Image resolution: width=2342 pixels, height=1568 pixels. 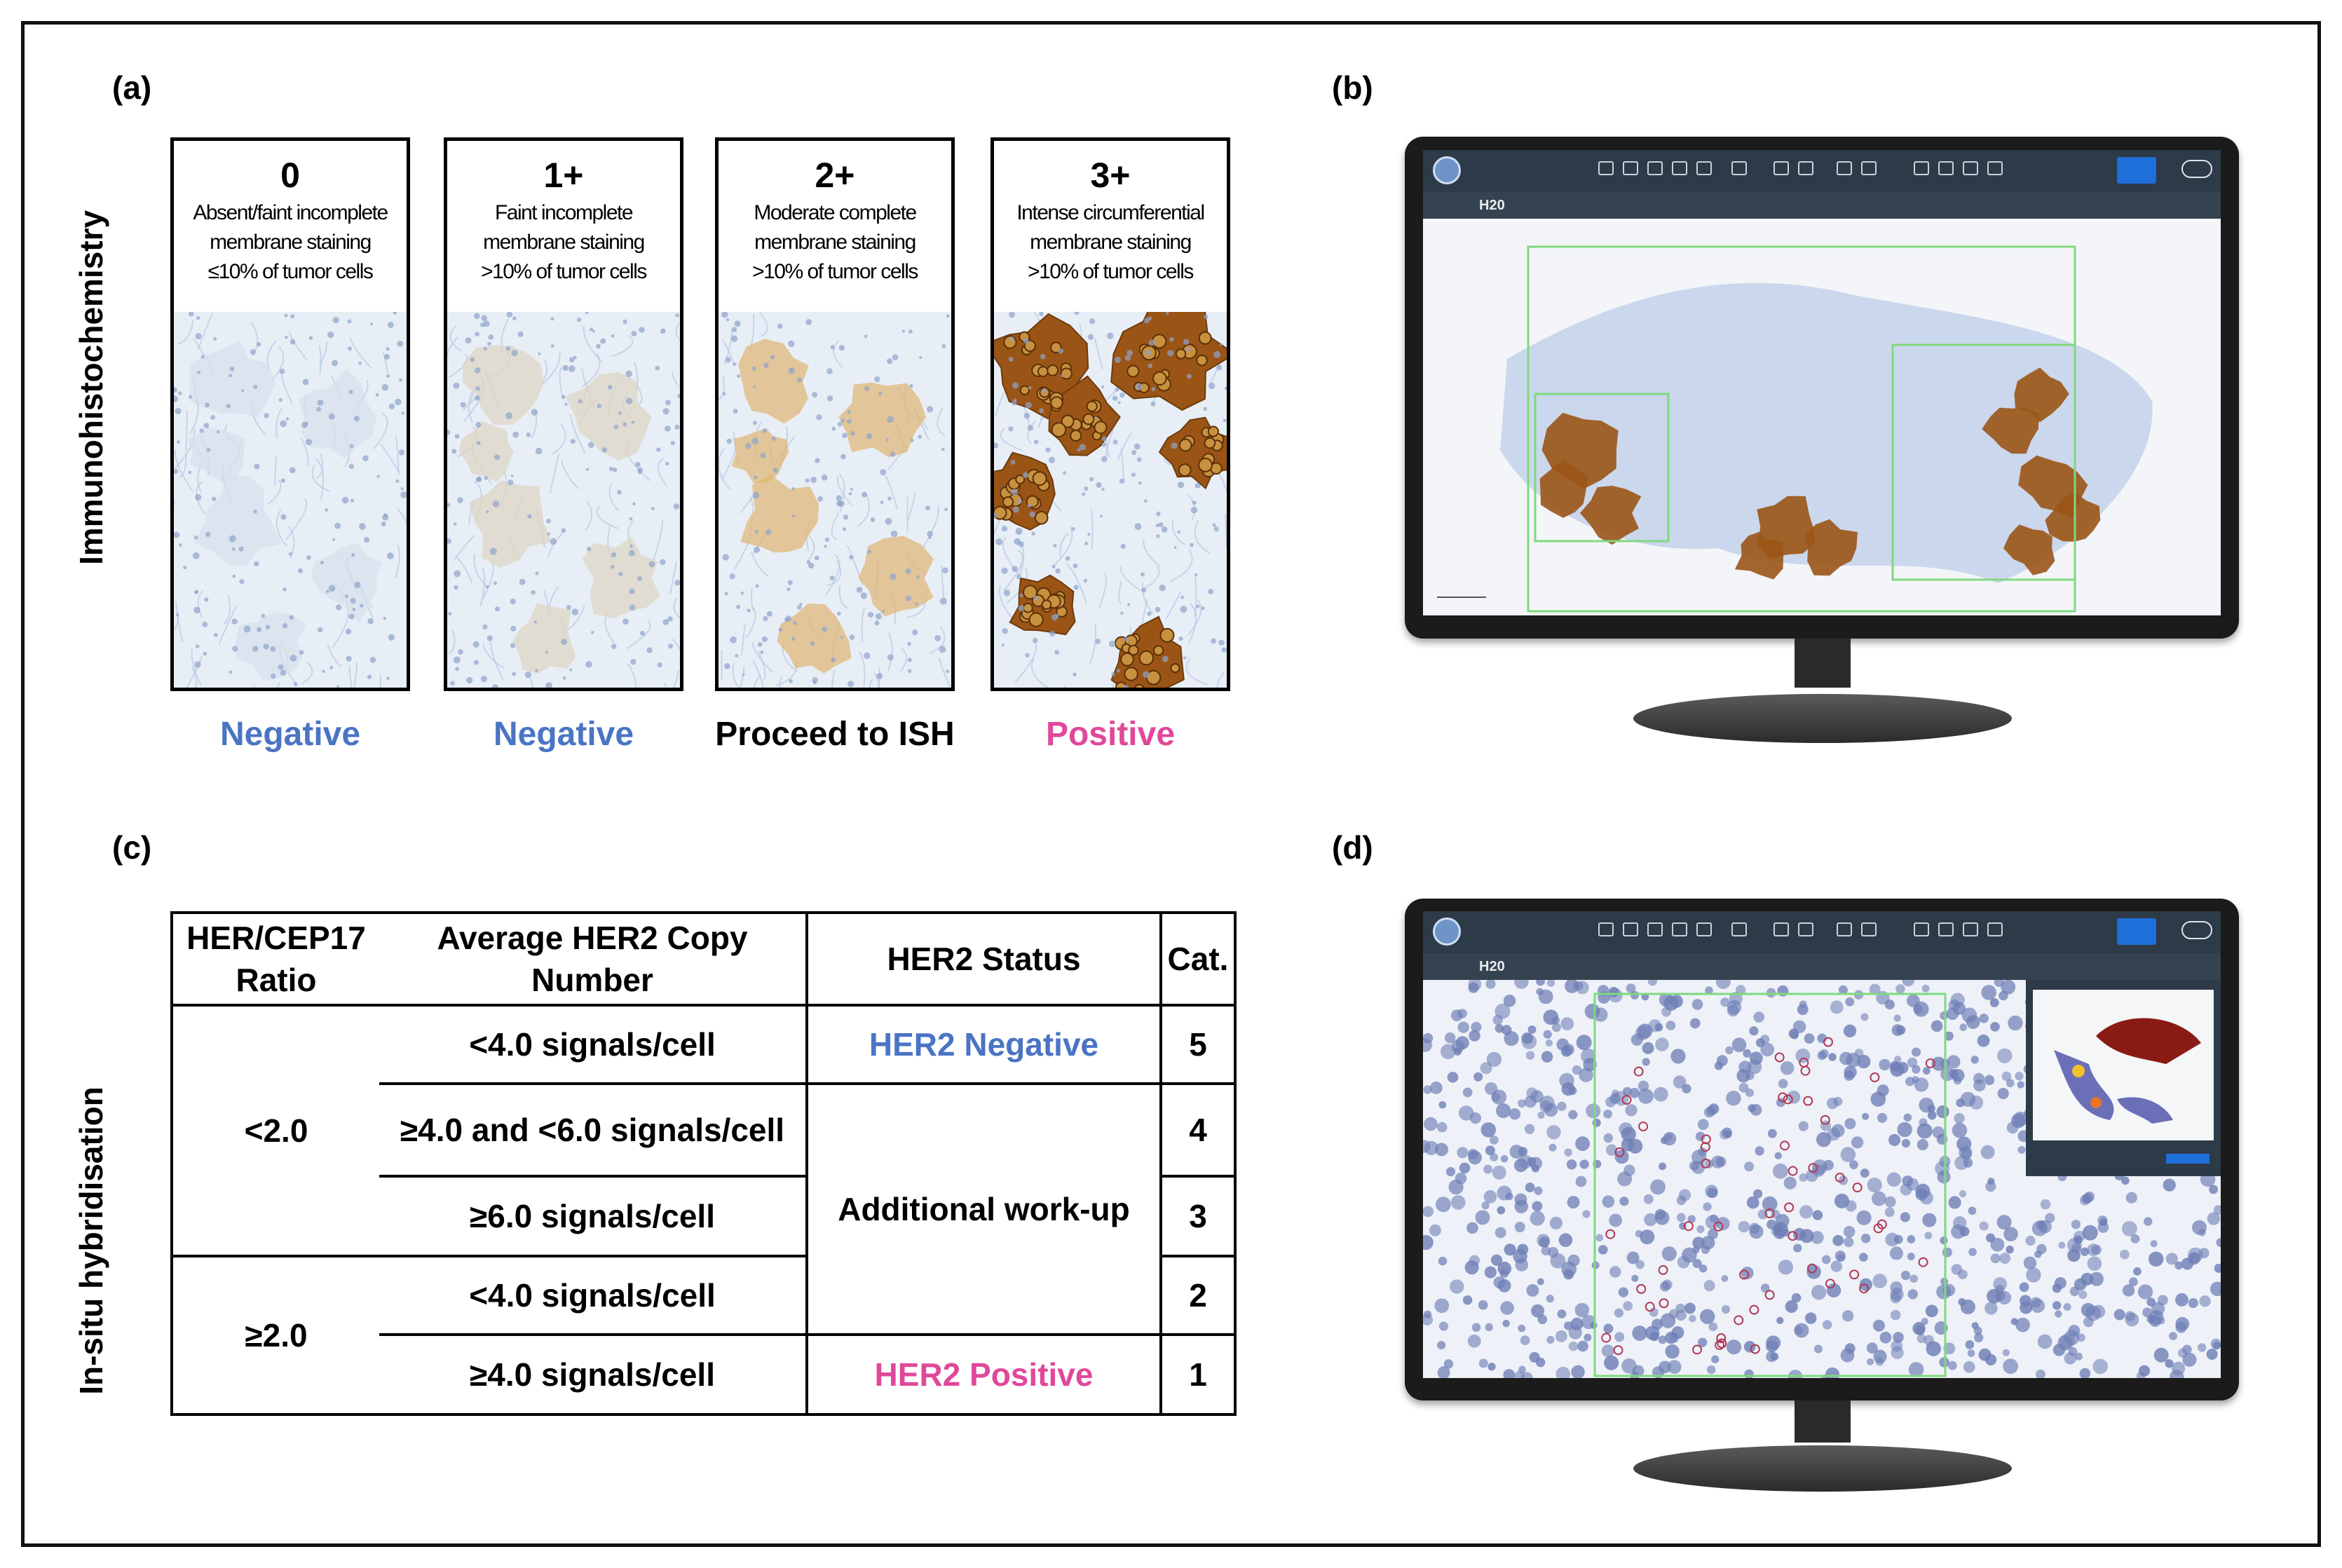 I want to click on heatmap-dot, so click(x=2096, y=1102).